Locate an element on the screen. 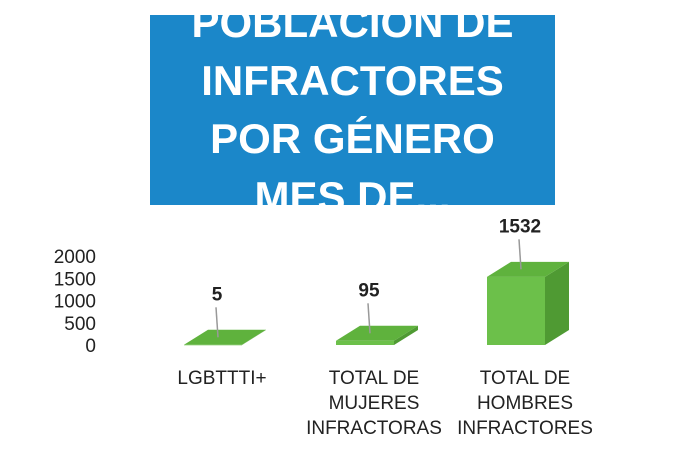  x-tick-label: TOTAL DE MUJERES INFRACTORAS is located at coordinates (374, 403).